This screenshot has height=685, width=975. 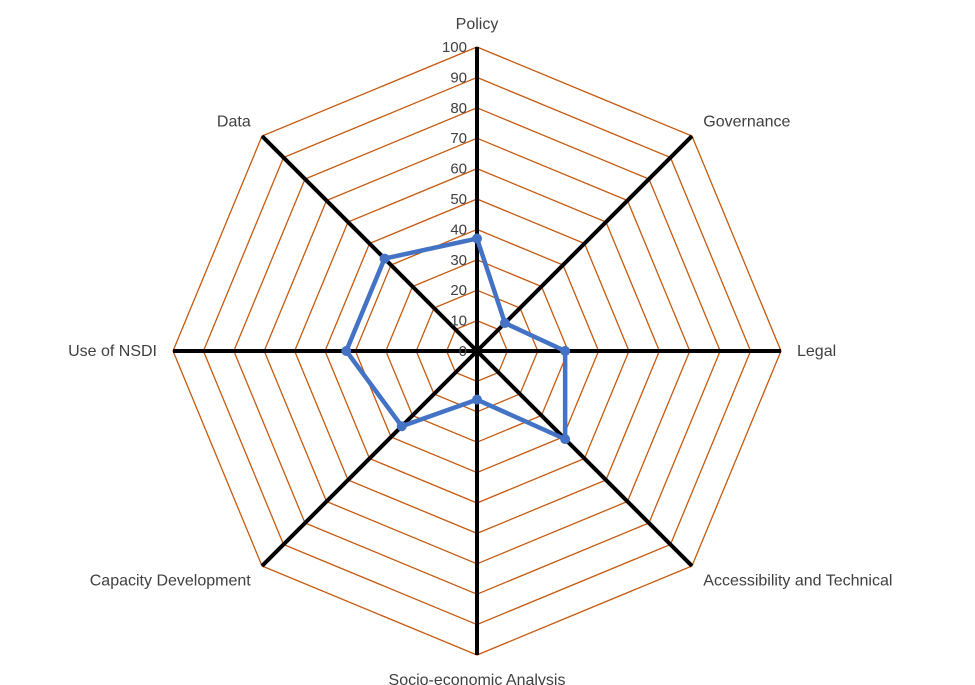 I want to click on data-series, so click(x=456, y=339).